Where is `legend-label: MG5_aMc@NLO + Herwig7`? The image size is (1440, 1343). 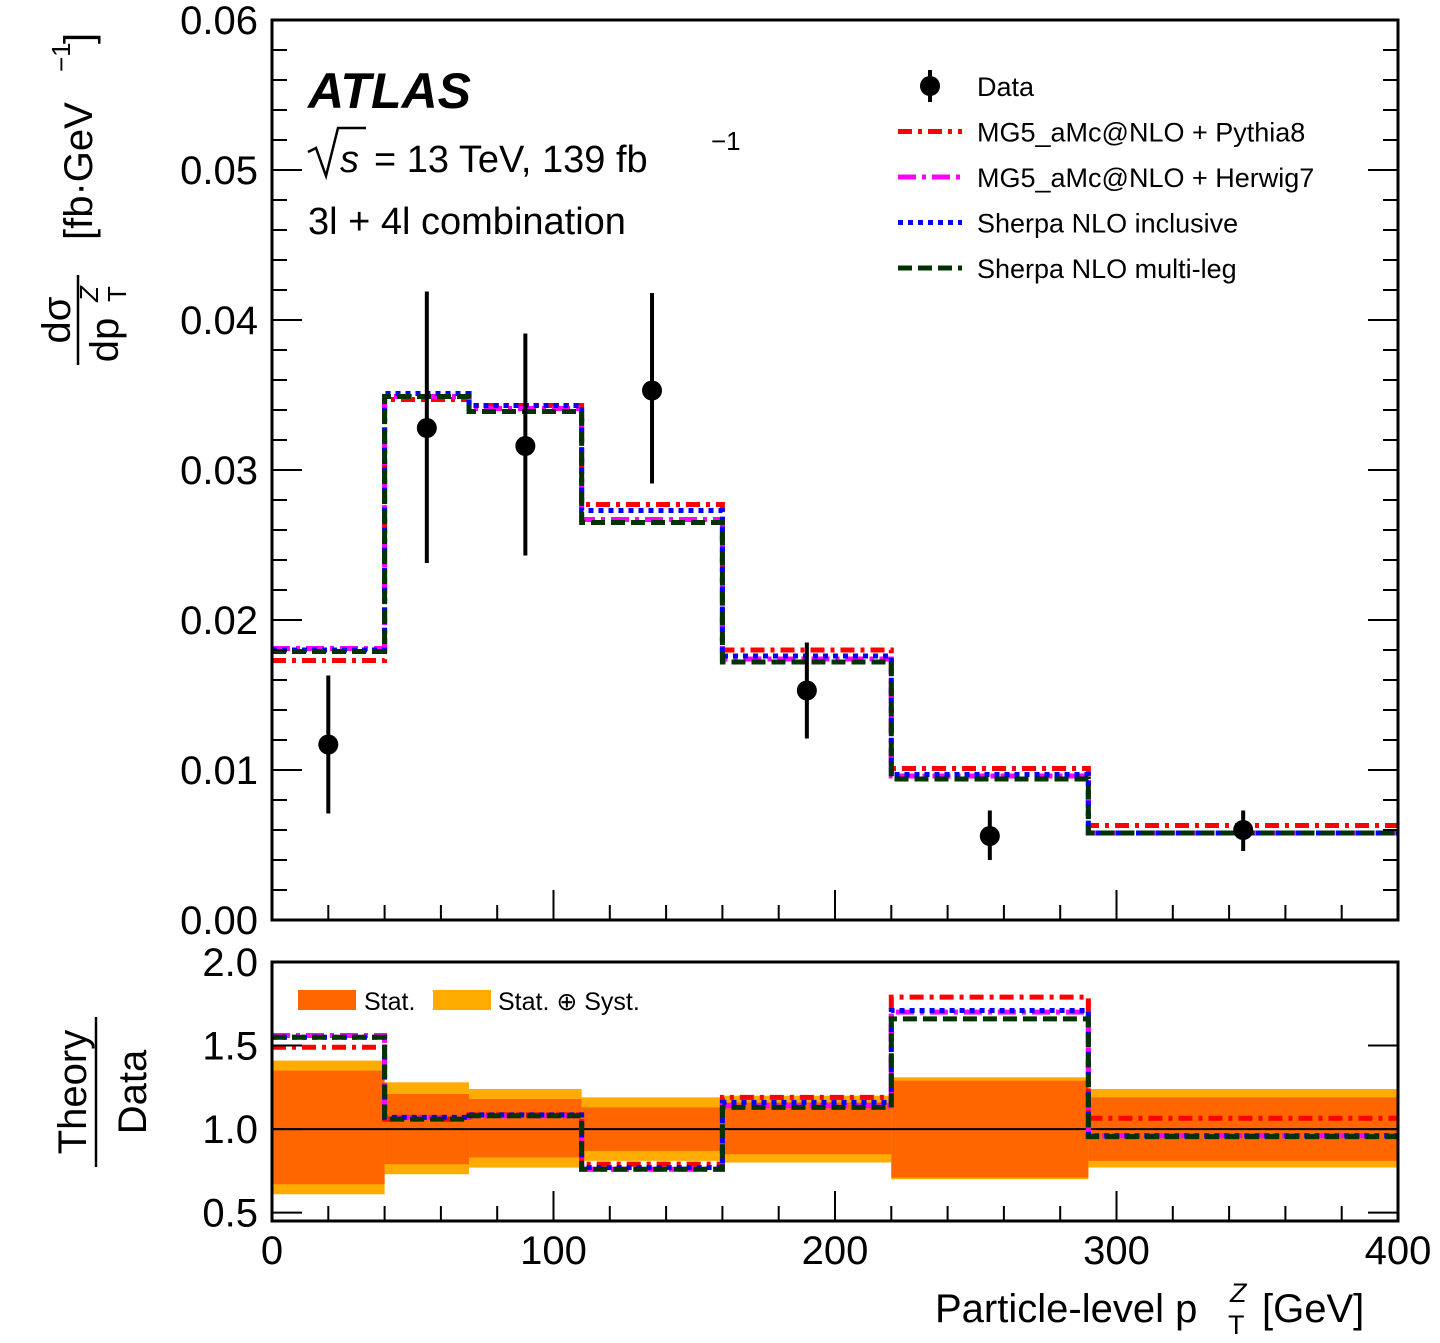
legend-label: MG5_aMc@NLO + Herwig7 is located at coordinates (1145, 178).